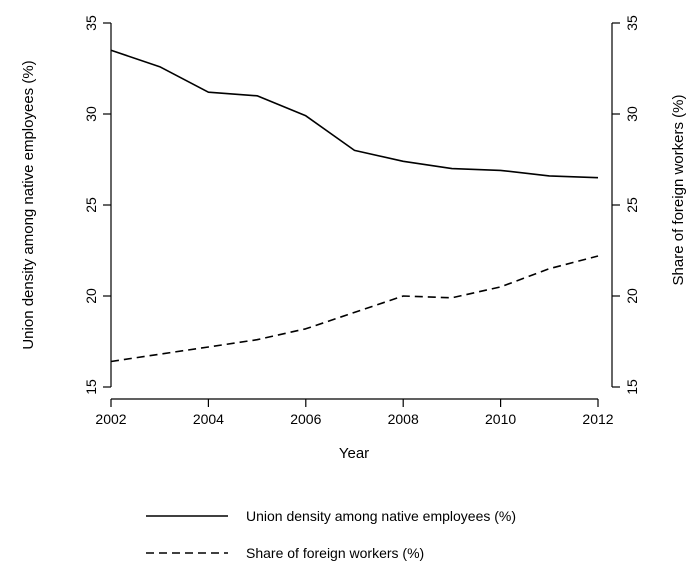  Describe the element at coordinates (91, 296) in the screenshot. I see `left-y-tick-label: 20` at that location.